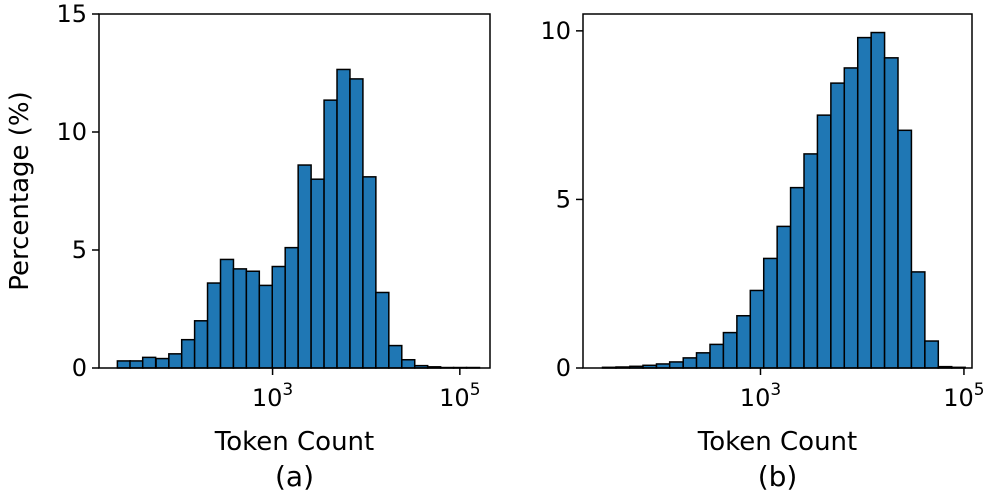 This screenshot has width=996, height=494. I want to click on panel-a-y-tick-label: 15, so click(71, 14).